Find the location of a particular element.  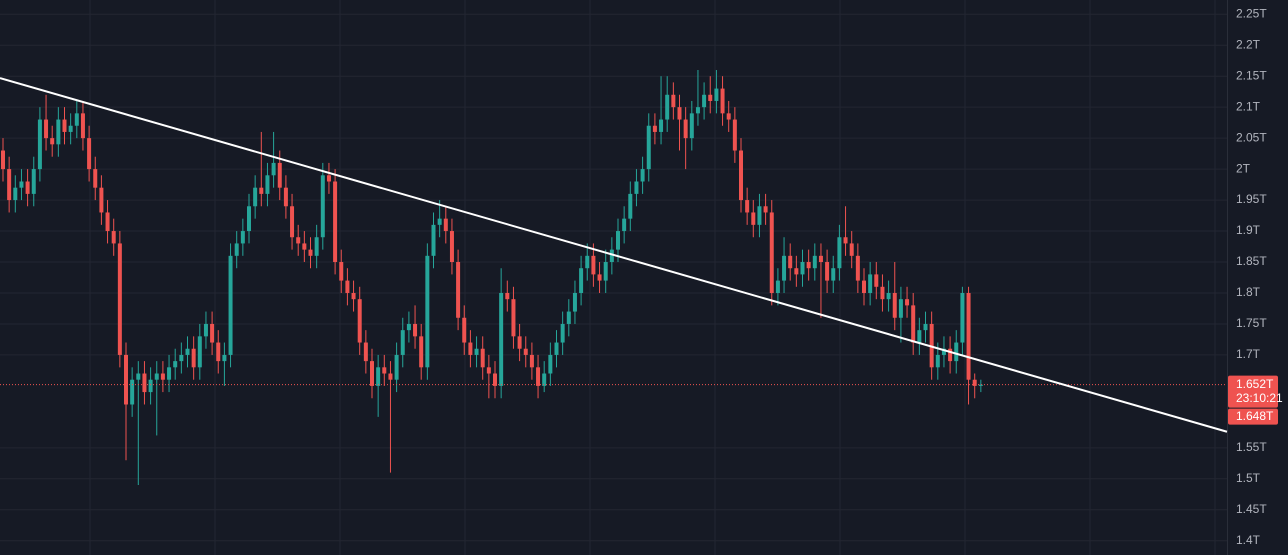

y-tick-label: 1.5T is located at coordinates (1248, 478).